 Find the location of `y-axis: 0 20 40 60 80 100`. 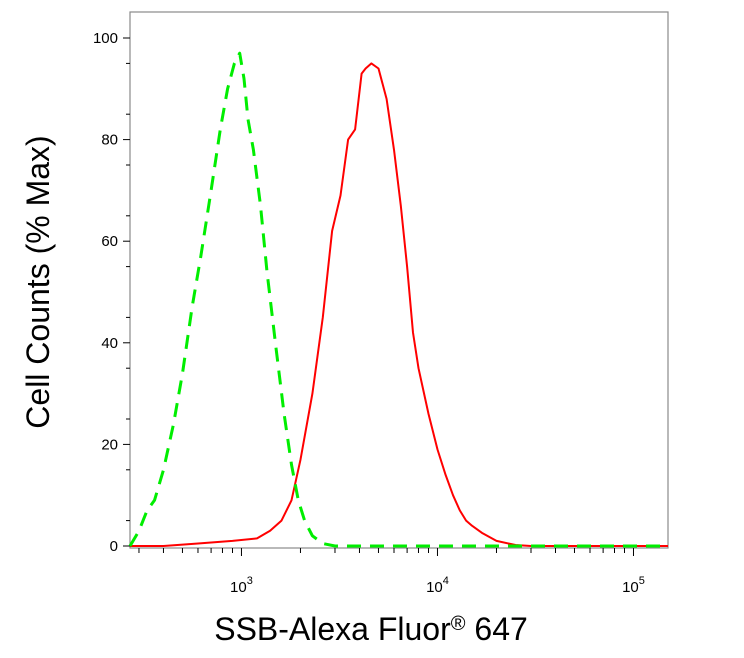

y-axis: 0 20 40 60 80 100 is located at coordinates (111, 292).